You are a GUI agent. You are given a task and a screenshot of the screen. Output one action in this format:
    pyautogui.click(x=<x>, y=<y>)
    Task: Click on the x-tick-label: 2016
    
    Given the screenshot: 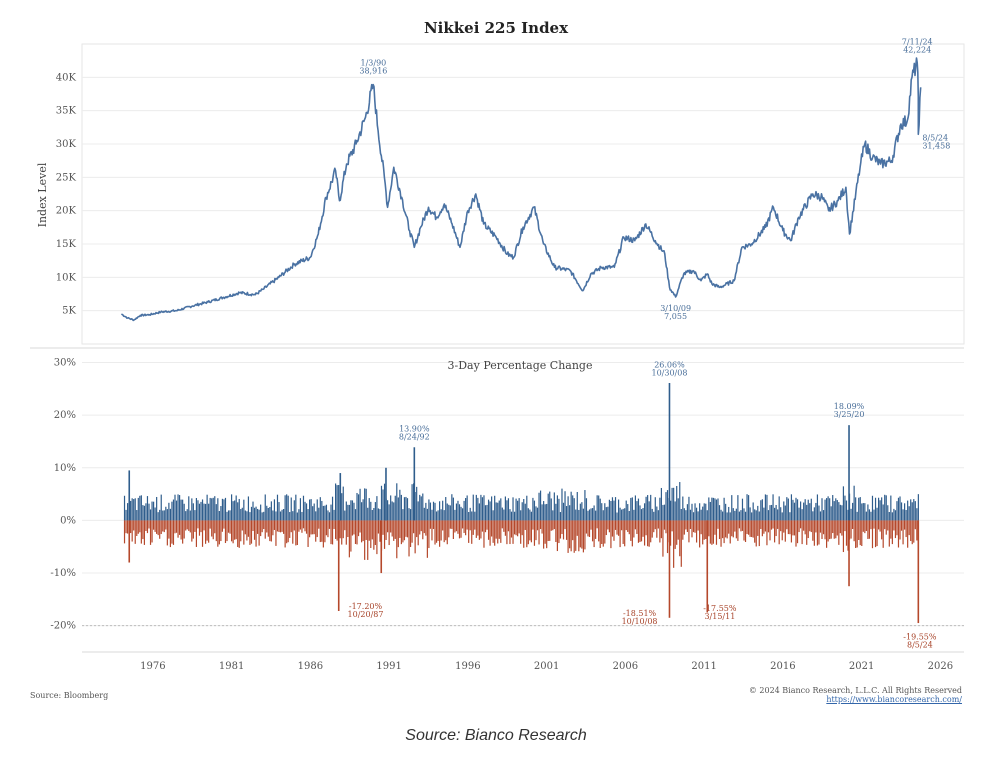 What is the action you would take?
    pyautogui.click(x=782, y=666)
    